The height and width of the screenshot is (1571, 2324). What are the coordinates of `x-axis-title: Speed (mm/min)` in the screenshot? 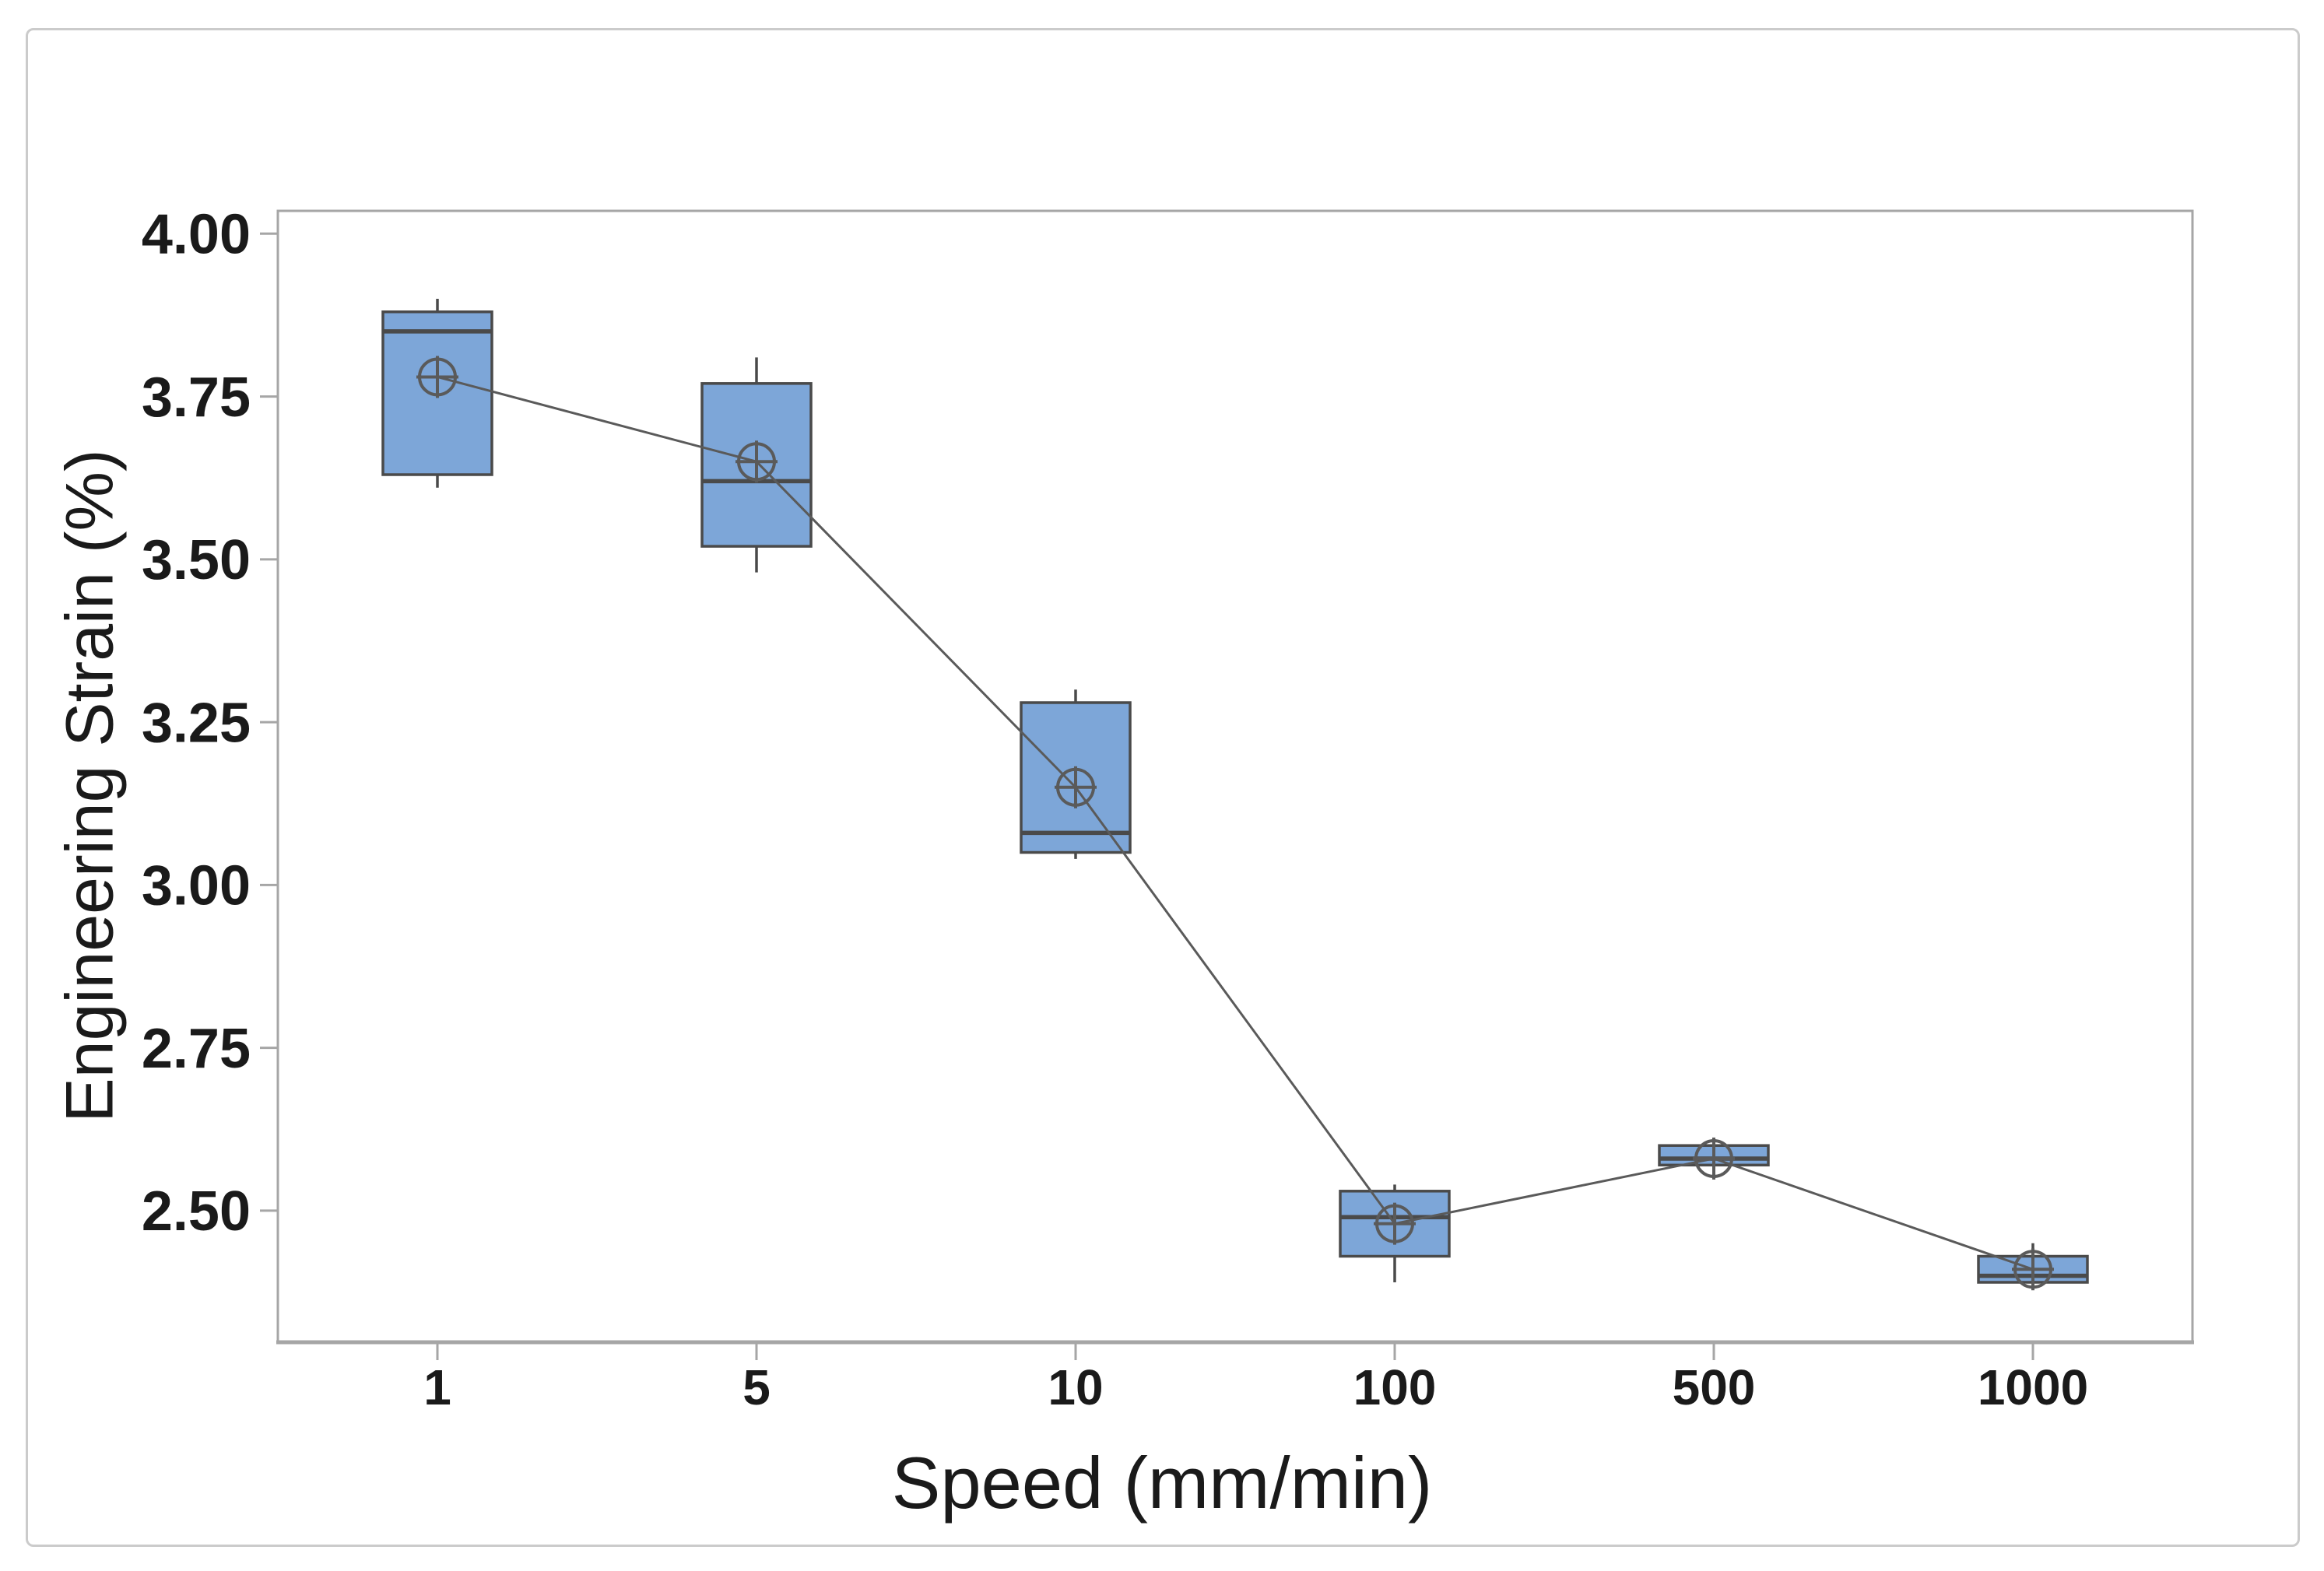 It's located at (1162, 1483).